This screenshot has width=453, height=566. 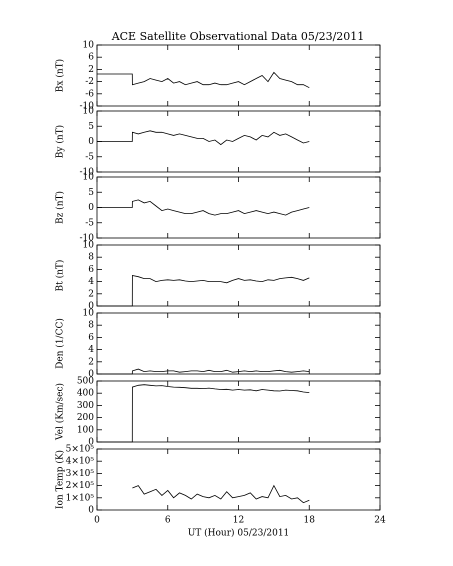 What do you see at coordinates (85, 394) in the screenshot?
I see `y-tick-label: 400` at bounding box center [85, 394].